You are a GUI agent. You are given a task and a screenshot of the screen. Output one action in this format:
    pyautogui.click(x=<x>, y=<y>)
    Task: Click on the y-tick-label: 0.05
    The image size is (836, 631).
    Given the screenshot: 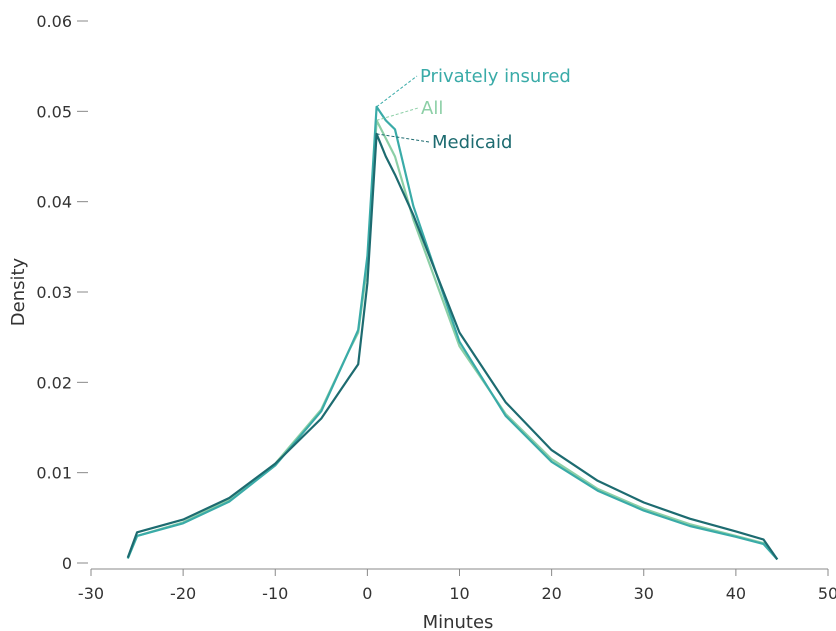 What is the action you would take?
    pyautogui.click(x=54, y=111)
    